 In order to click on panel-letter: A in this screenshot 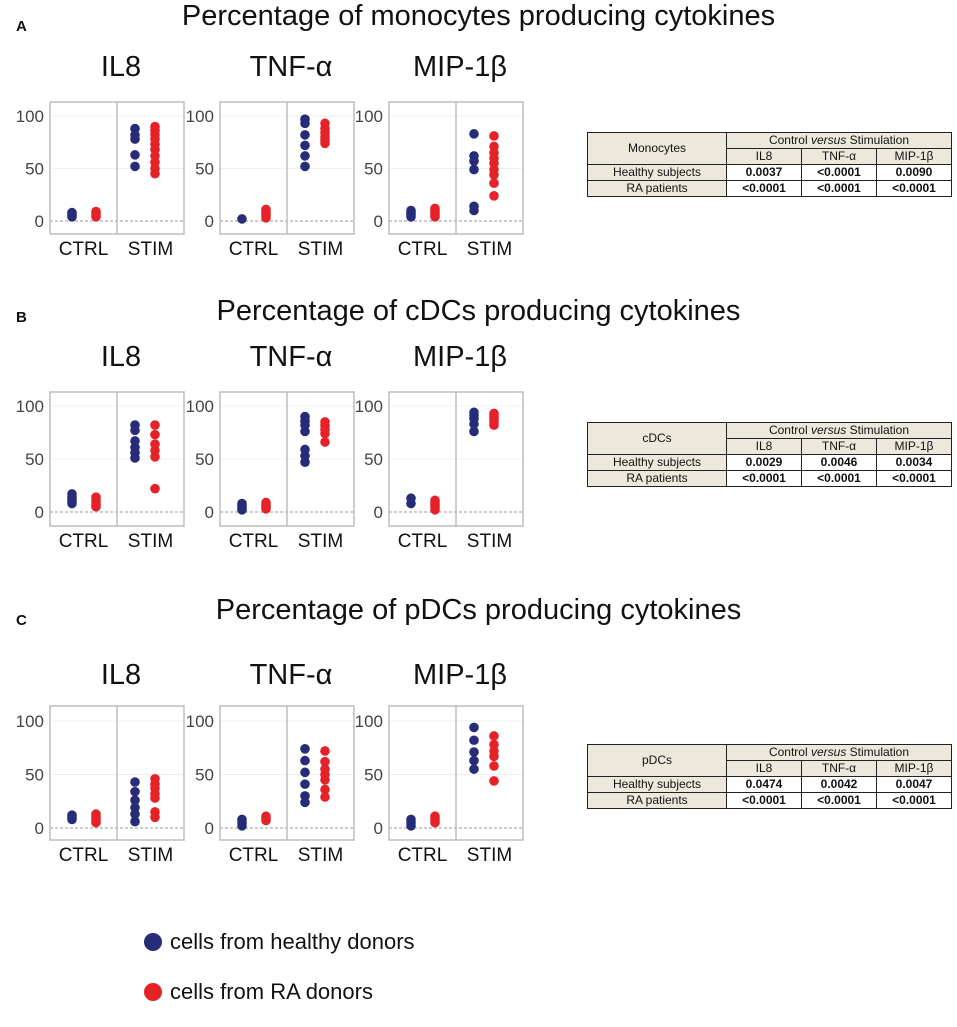, I will do `click(21, 26)`.